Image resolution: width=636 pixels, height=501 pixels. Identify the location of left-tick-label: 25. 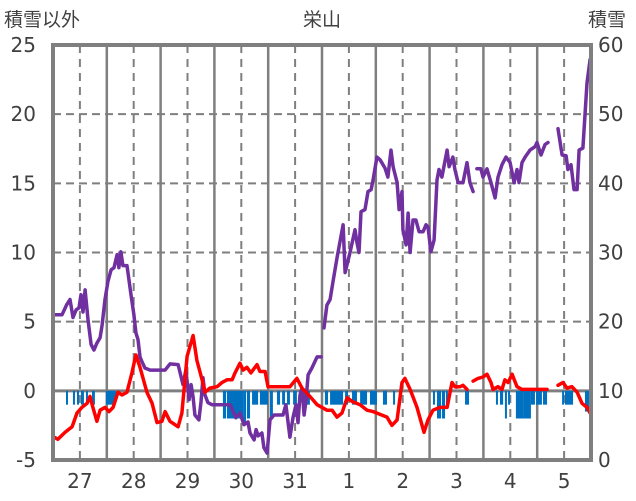
(23, 45).